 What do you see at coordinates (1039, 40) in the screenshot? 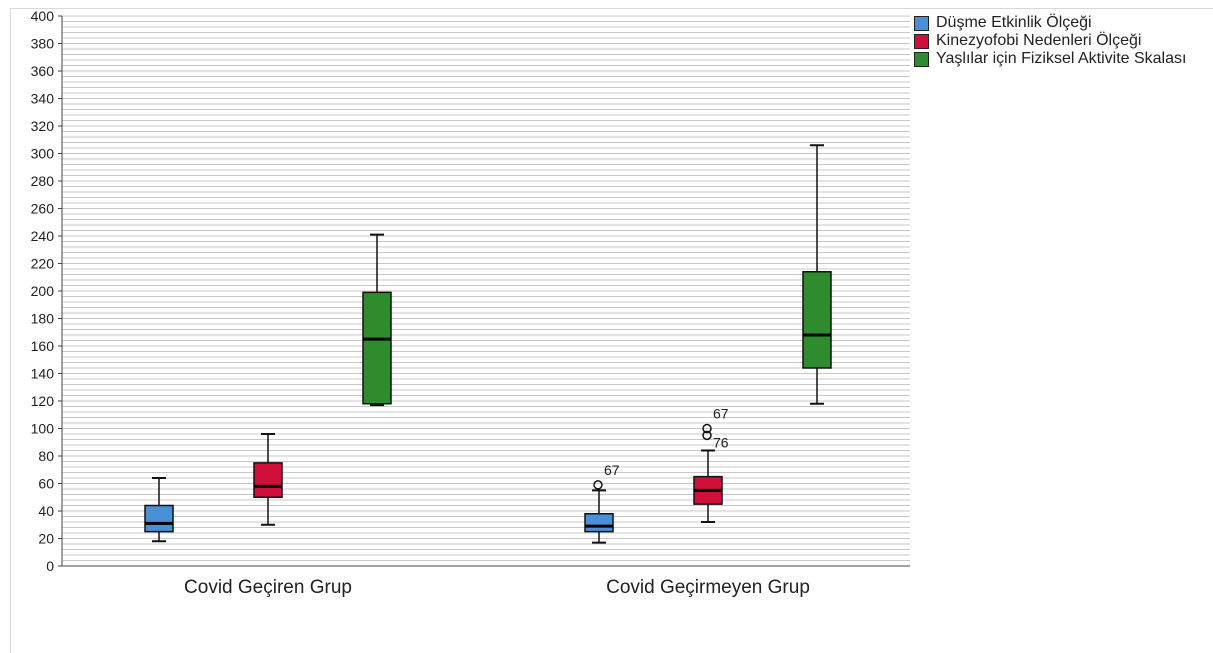
I see `legend-label: Kinezyofobi Nedenleri Ölçeği` at bounding box center [1039, 40].